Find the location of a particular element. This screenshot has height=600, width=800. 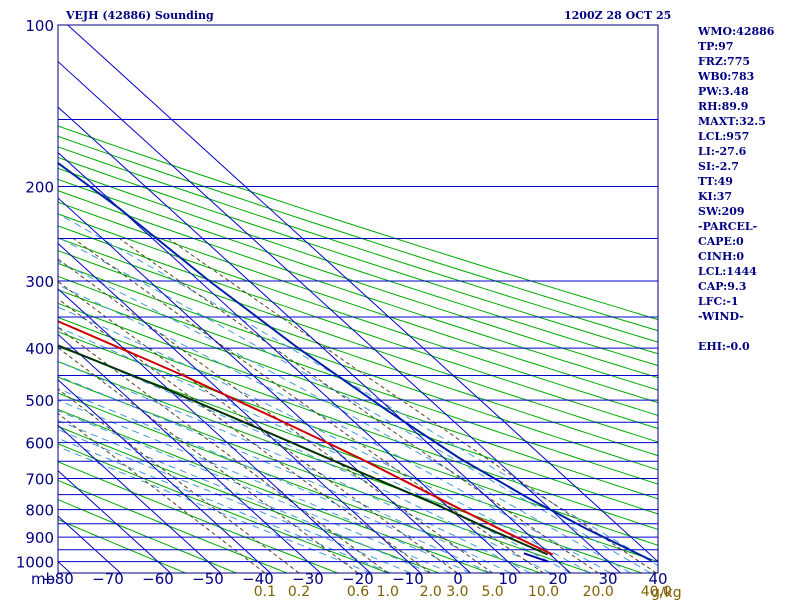

index-13: -PARCEL- is located at coordinates (727, 226).